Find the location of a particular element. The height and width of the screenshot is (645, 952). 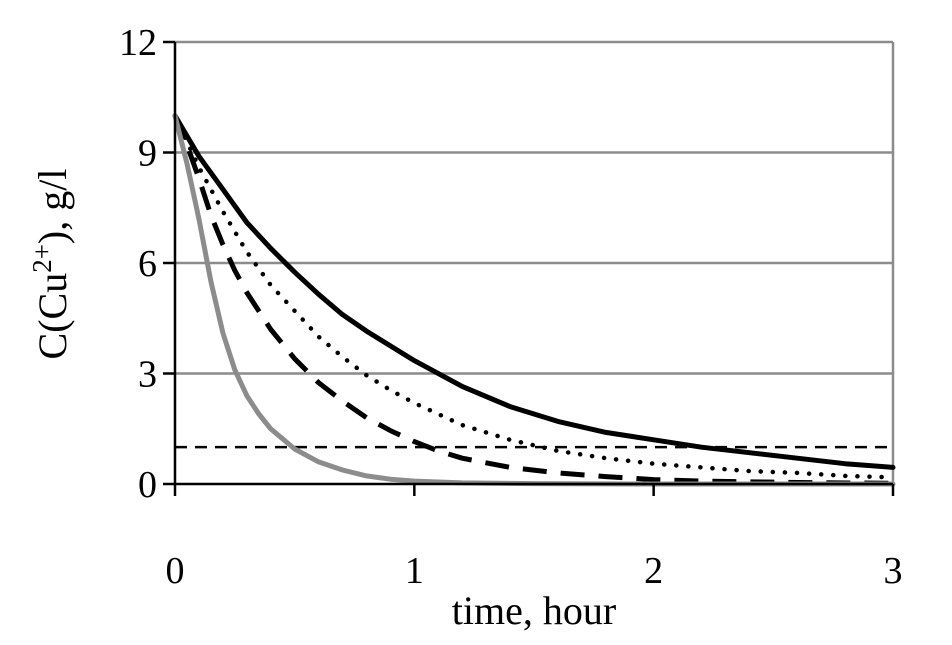

x-tick-labels: 0 1 2 3 is located at coordinates (534, 571).